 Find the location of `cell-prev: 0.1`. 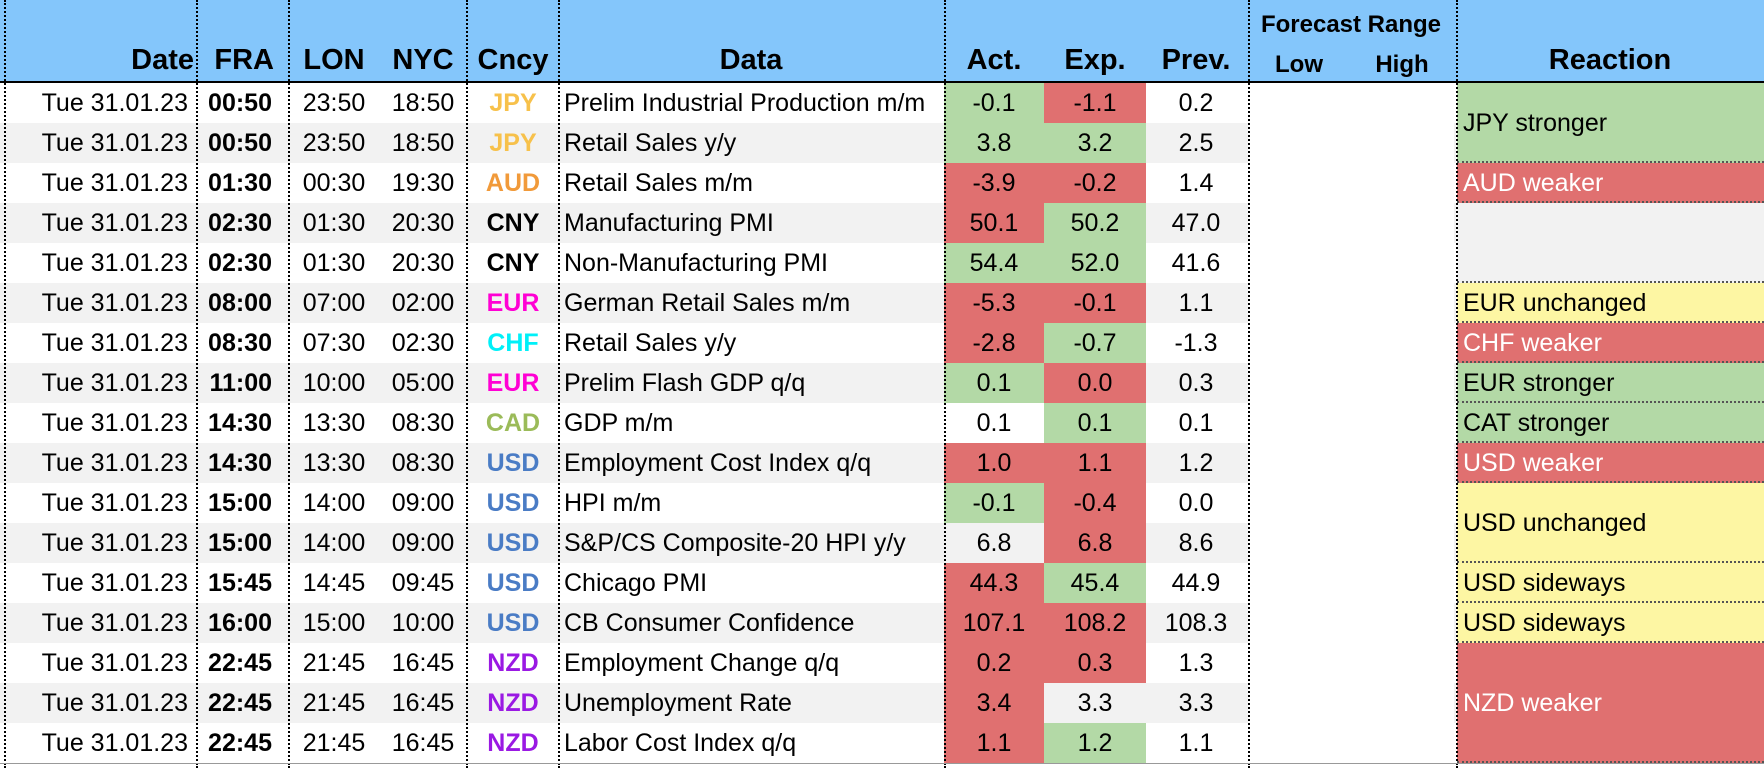

cell-prev: 0.1 is located at coordinates (1196, 423).